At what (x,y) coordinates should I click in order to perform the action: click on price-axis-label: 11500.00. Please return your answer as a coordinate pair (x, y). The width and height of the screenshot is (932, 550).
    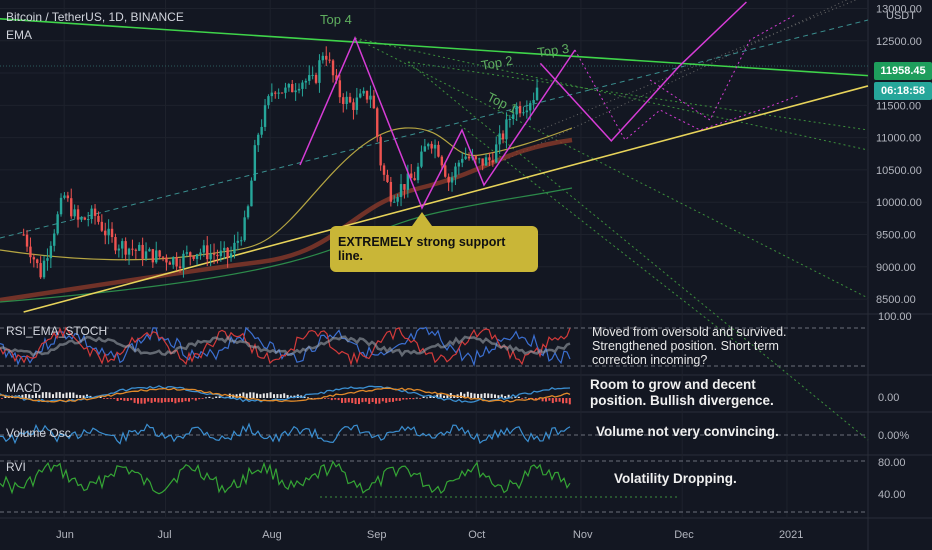
    Looking at the image, I should click on (898, 106).